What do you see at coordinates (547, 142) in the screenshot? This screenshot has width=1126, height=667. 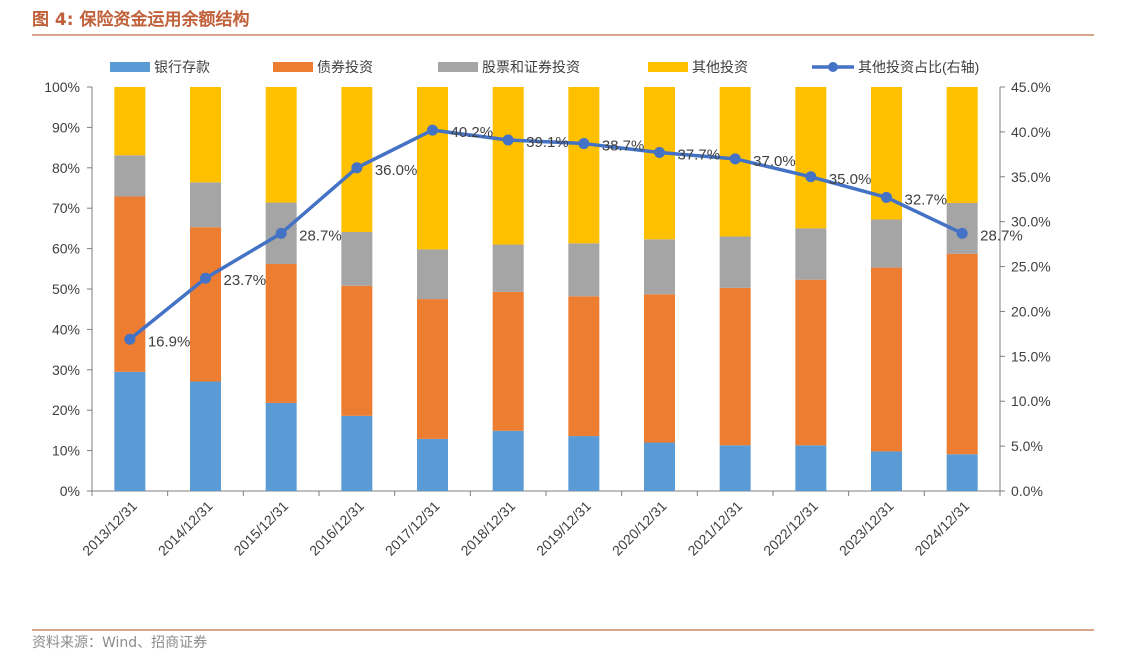 I see `line-data-label: 39.1%` at bounding box center [547, 142].